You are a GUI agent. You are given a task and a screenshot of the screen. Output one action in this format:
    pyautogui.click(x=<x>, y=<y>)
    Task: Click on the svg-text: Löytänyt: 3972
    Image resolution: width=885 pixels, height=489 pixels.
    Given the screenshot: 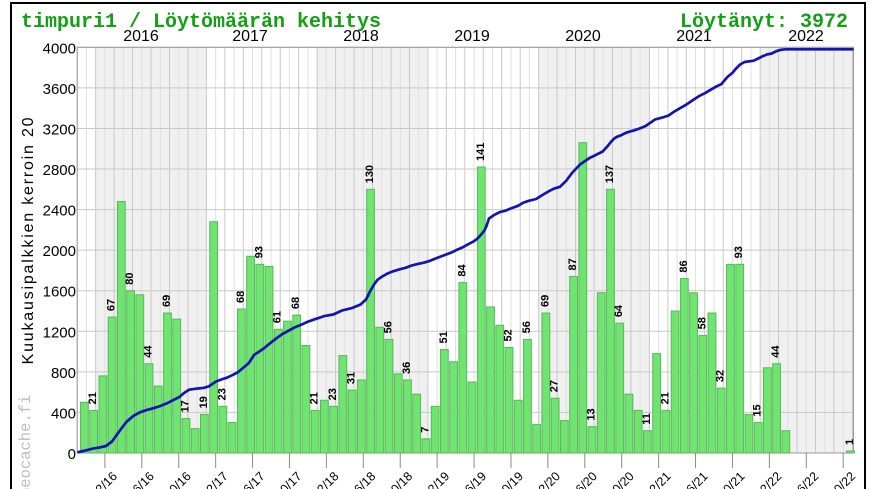 What is the action you would take?
    pyautogui.click(x=764, y=22)
    